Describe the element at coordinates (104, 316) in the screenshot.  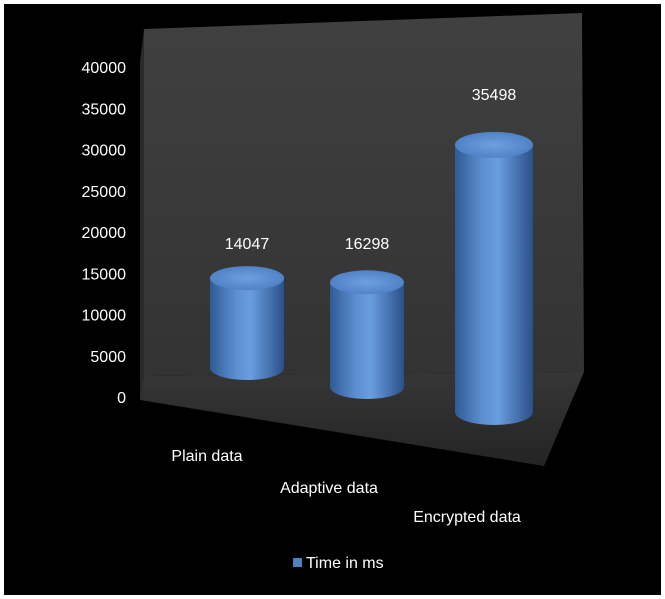
I see `y-tick-label: 10000` at that location.